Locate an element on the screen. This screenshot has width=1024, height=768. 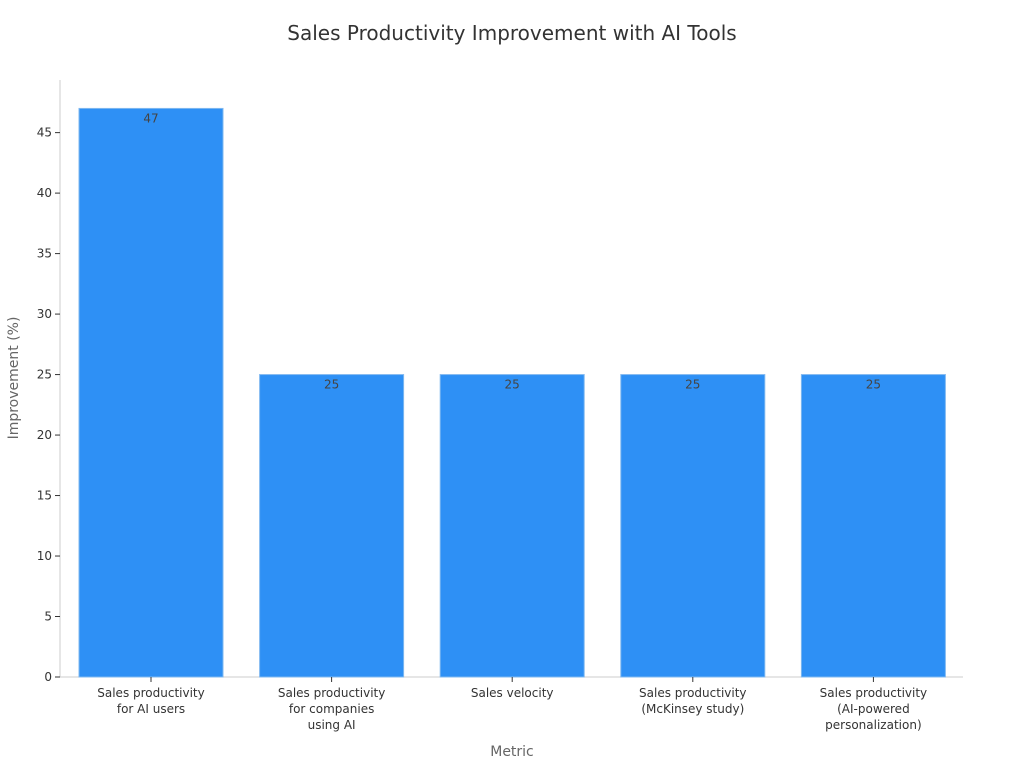
x-tick-label-line: for companies is located at coordinates (332, 709).